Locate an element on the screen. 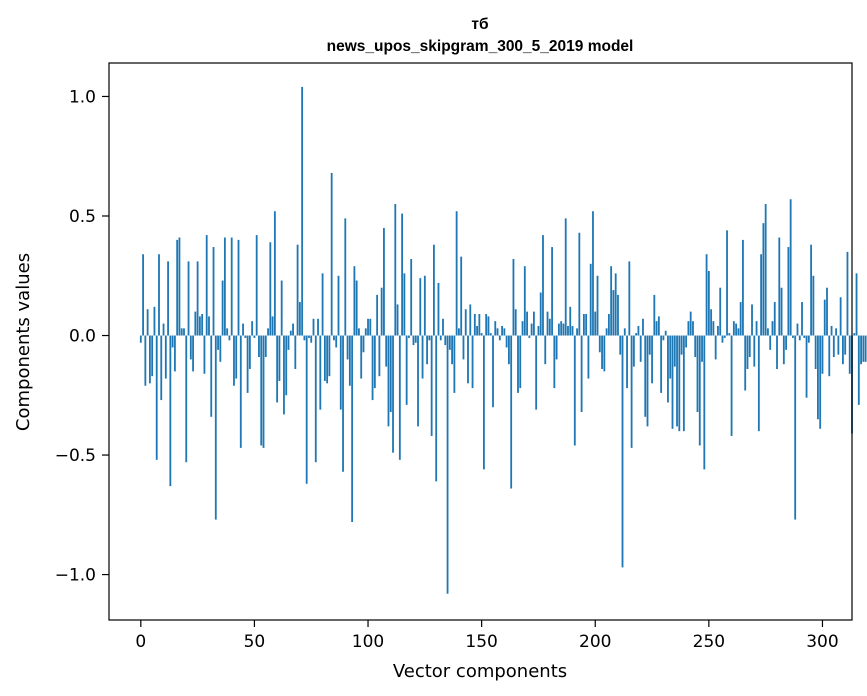 This screenshot has width=867, height=696. y-tick-label-2: 0.0 is located at coordinates (82, 337).